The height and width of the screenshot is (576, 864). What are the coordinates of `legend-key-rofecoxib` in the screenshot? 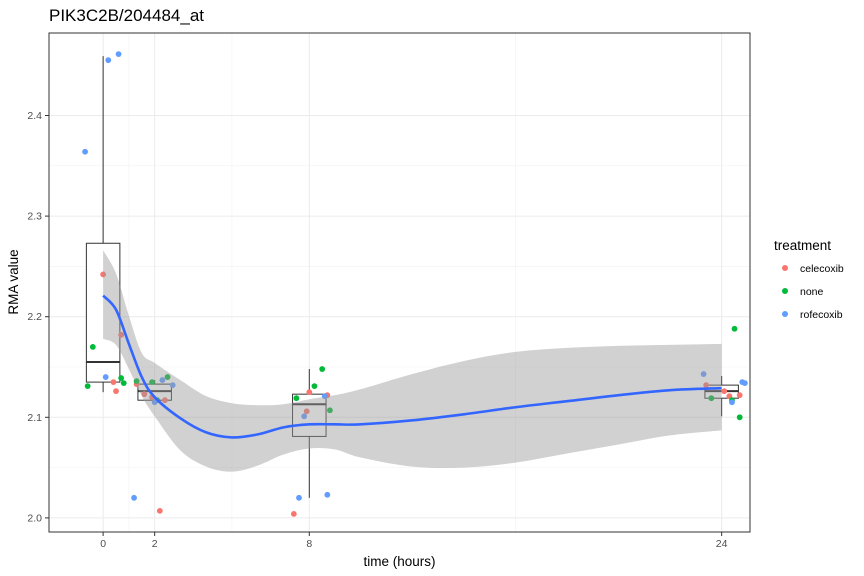 It's located at (785, 314).